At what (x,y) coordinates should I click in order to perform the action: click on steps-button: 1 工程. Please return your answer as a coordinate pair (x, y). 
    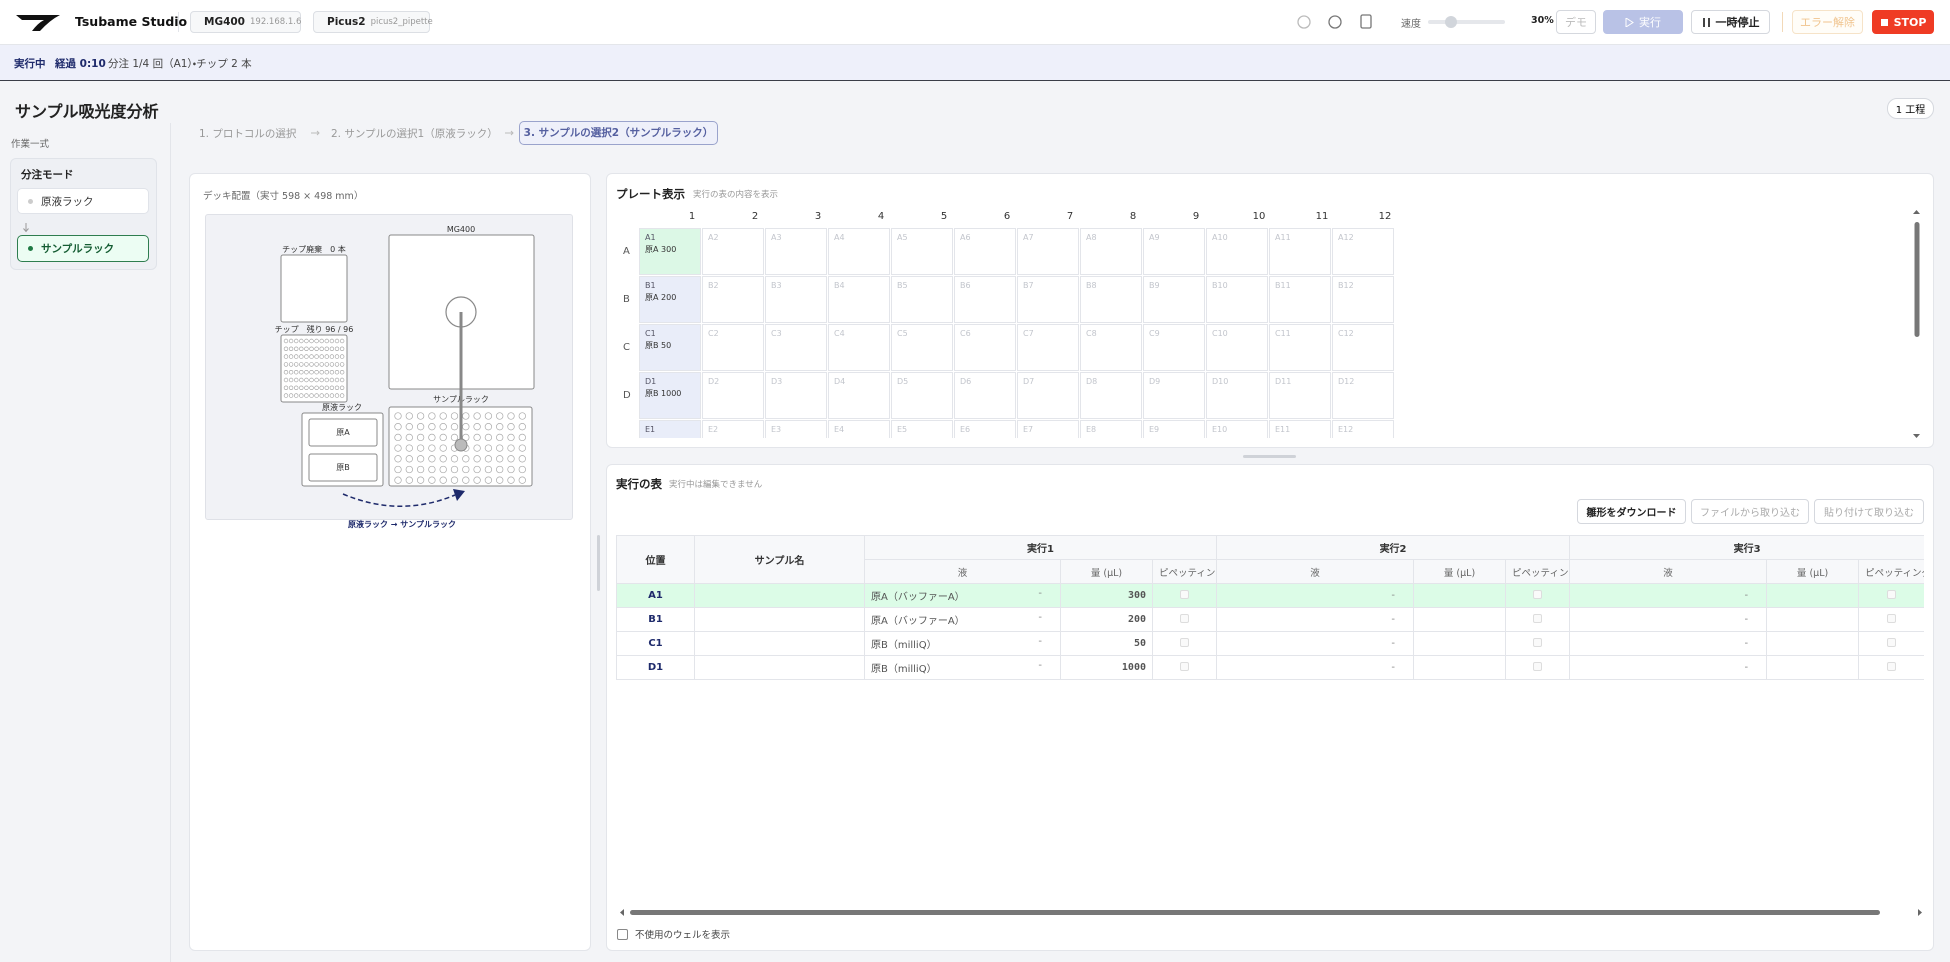
    Looking at the image, I should click on (1910, 108).